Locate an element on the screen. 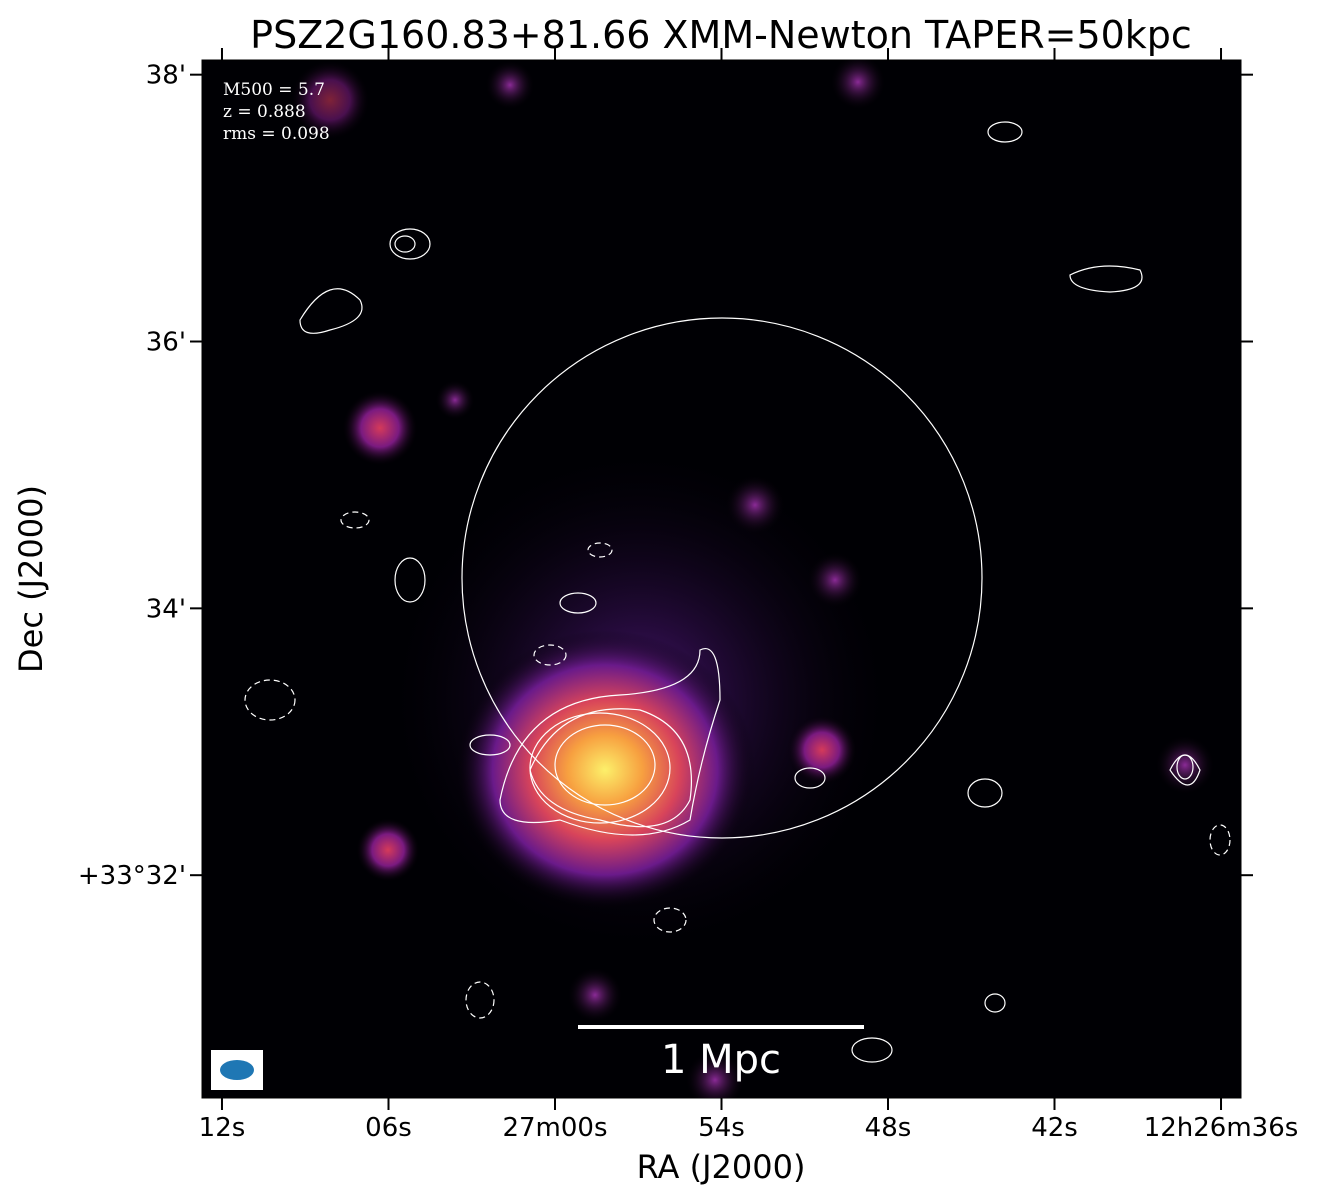 This screenshot has height=1204, width=1331. x-tick-label: 42s is located at coordinates (1054, 1128).